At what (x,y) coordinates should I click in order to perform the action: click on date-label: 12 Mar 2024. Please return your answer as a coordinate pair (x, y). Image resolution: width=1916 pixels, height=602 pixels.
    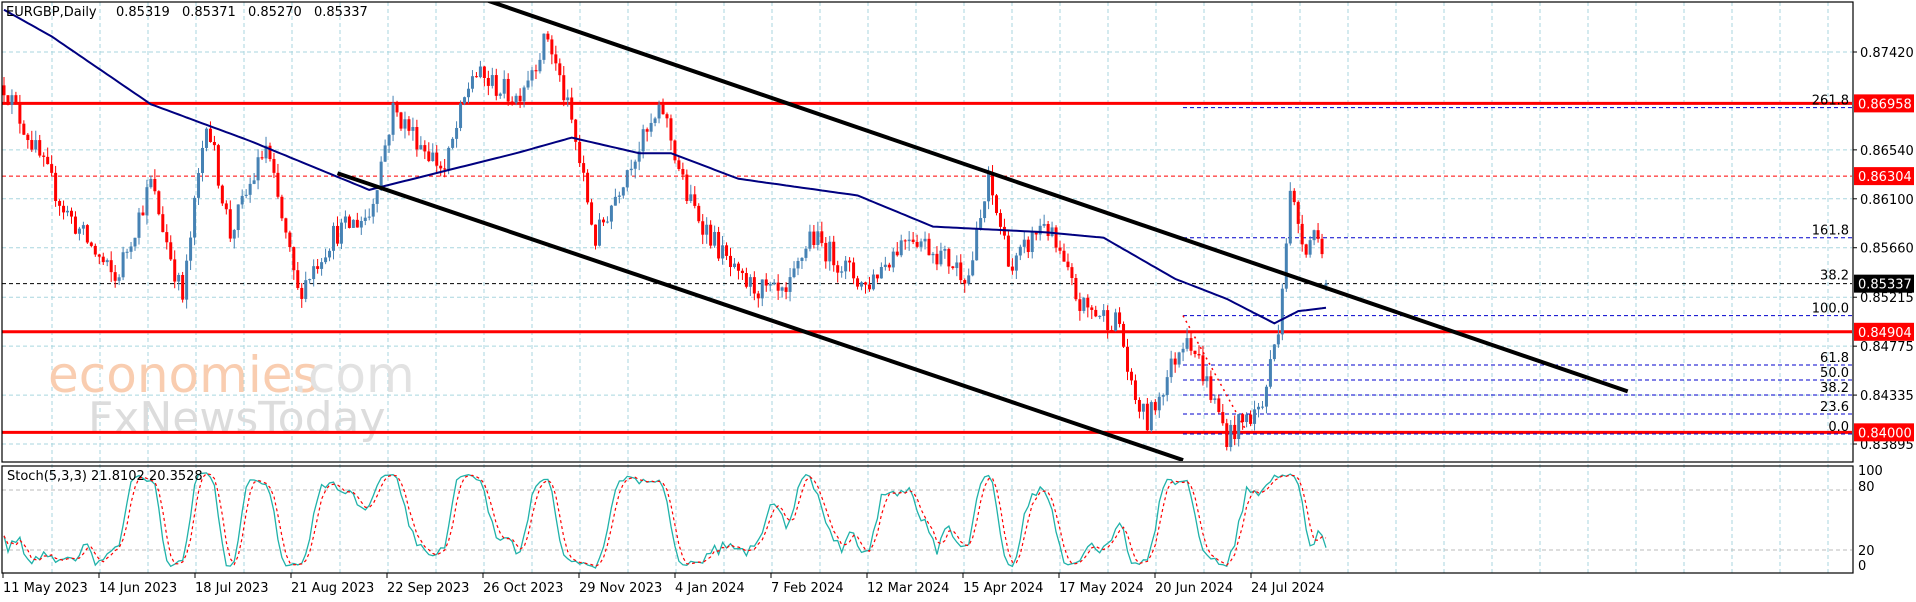
    Looking at the image, I should click on (908, 588).